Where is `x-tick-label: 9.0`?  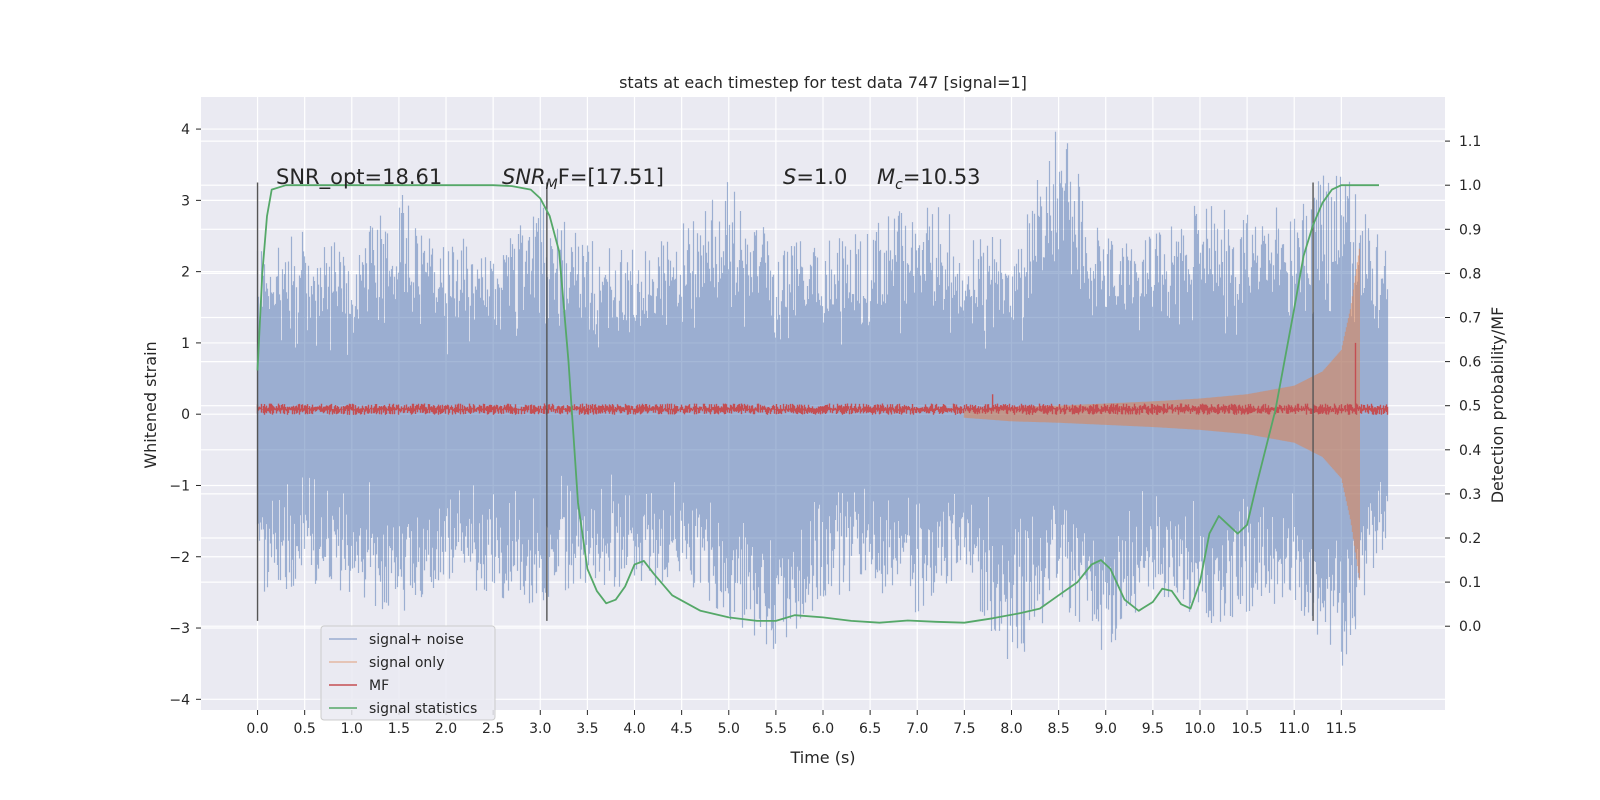 x-tick-label: 9.0 is located at coordinates (1106, 729).